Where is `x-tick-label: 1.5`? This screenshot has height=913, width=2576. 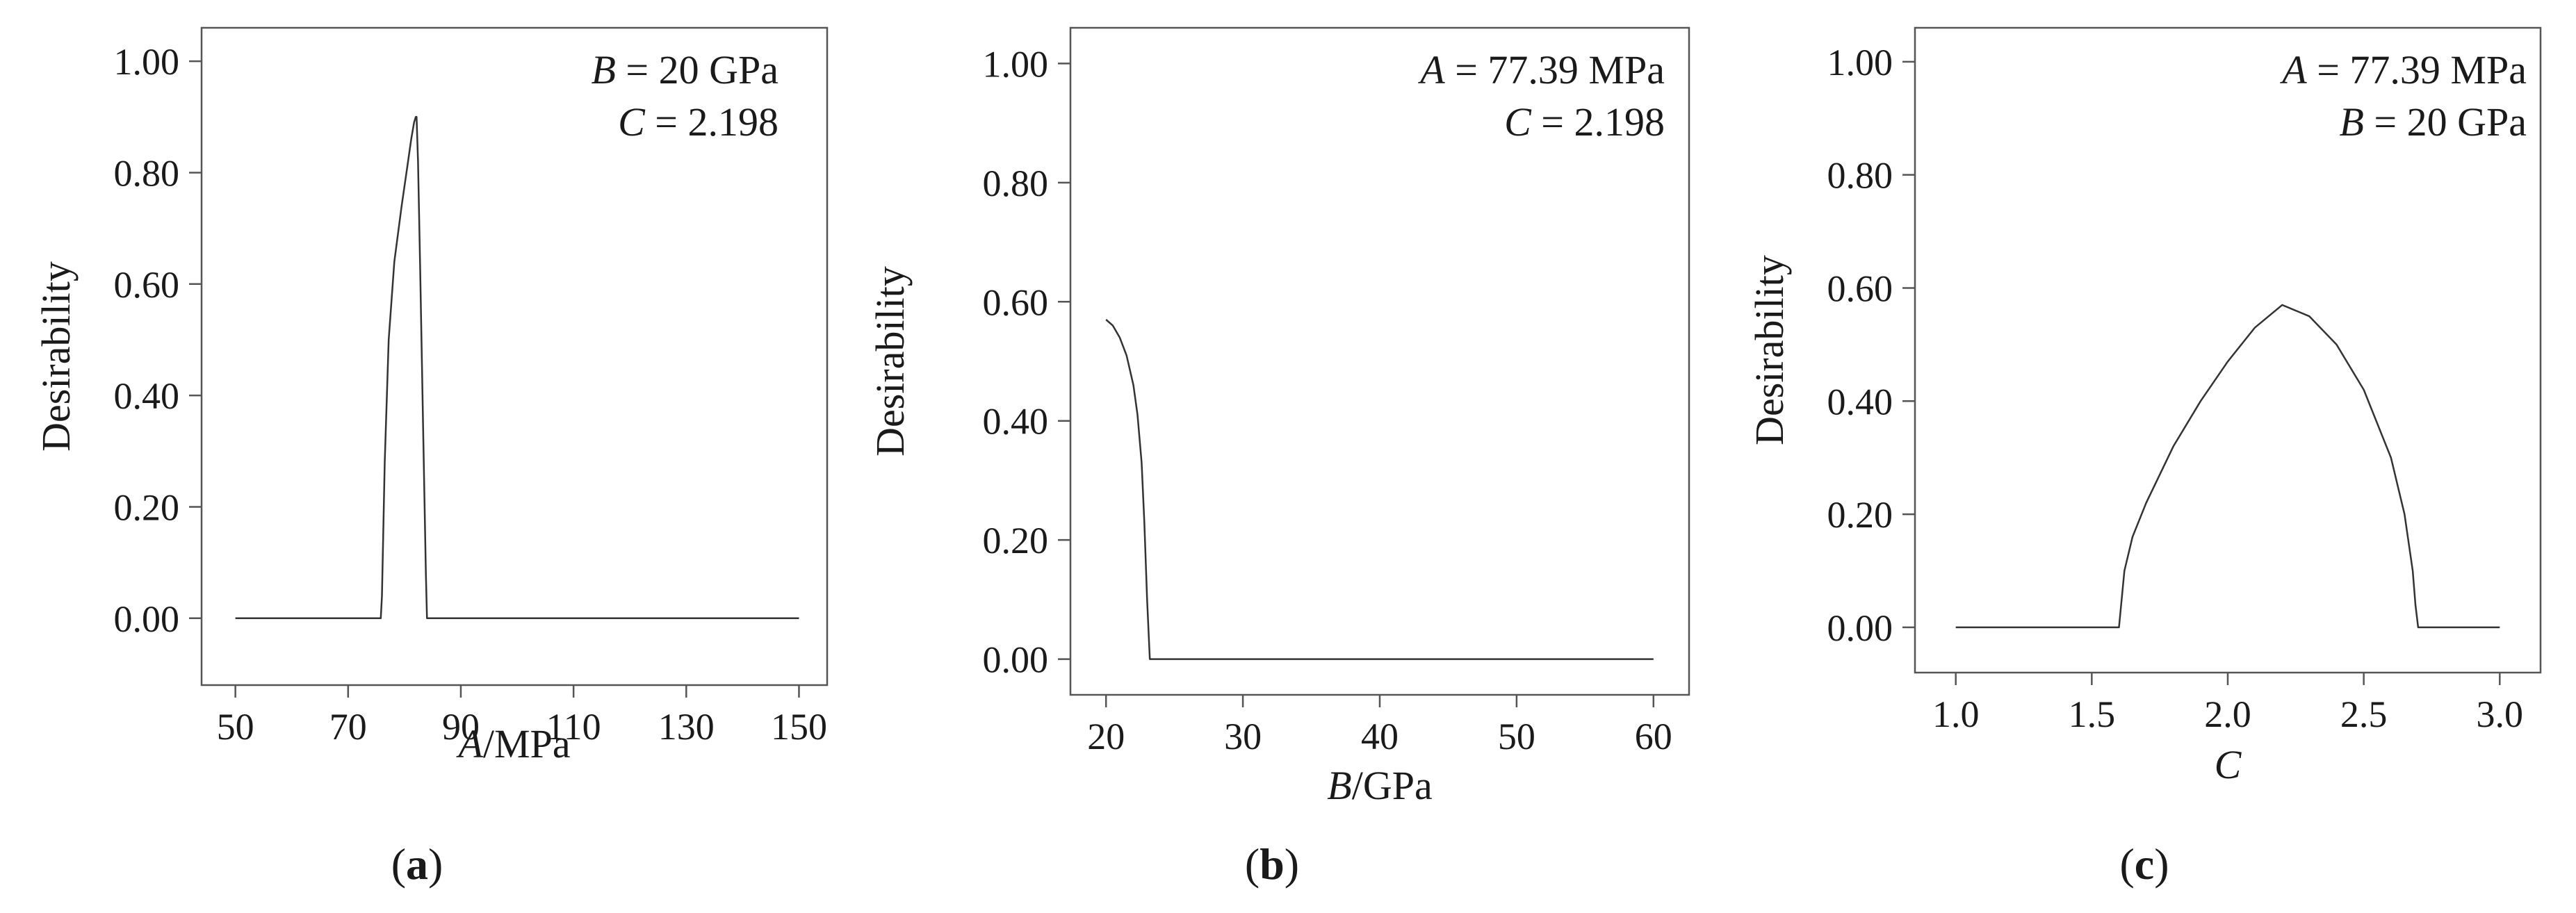
x-tick-label: 1.5 is located at coordinates (2092, 714).